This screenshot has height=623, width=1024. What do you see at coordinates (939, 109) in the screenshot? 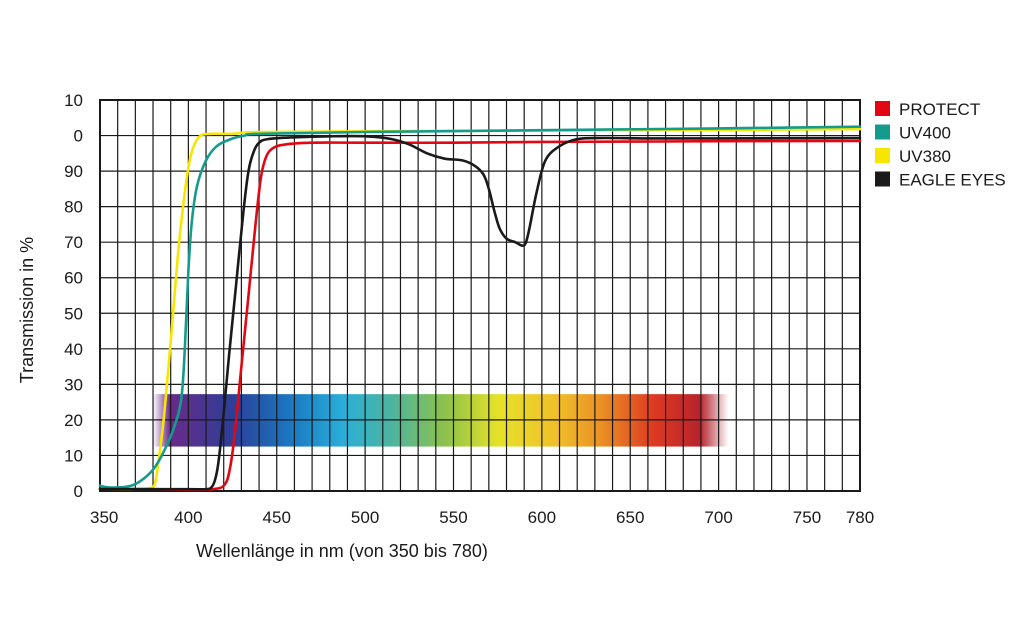
I see `legend-label-protect: PROTECT` at bounding box center [939, 109].